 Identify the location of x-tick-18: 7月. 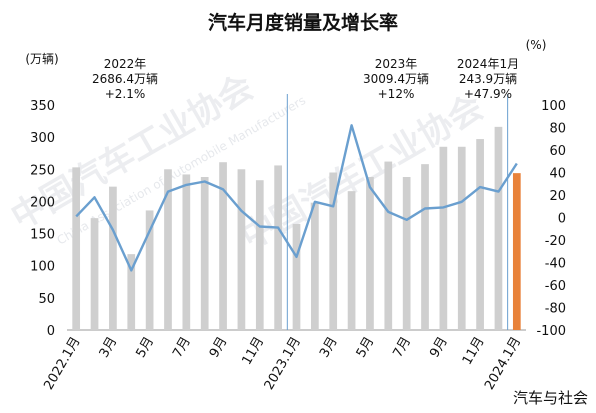
(402, 348).